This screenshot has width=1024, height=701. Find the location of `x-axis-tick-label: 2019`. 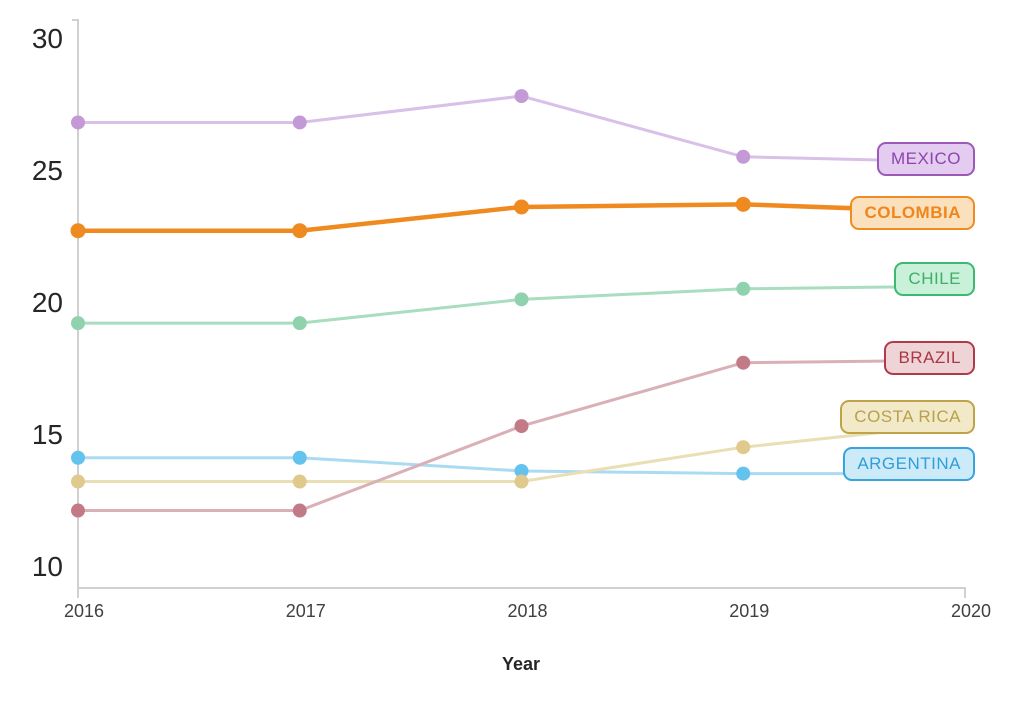

x-axis-tick-label: 2019 is located at coordinates (749, 611).